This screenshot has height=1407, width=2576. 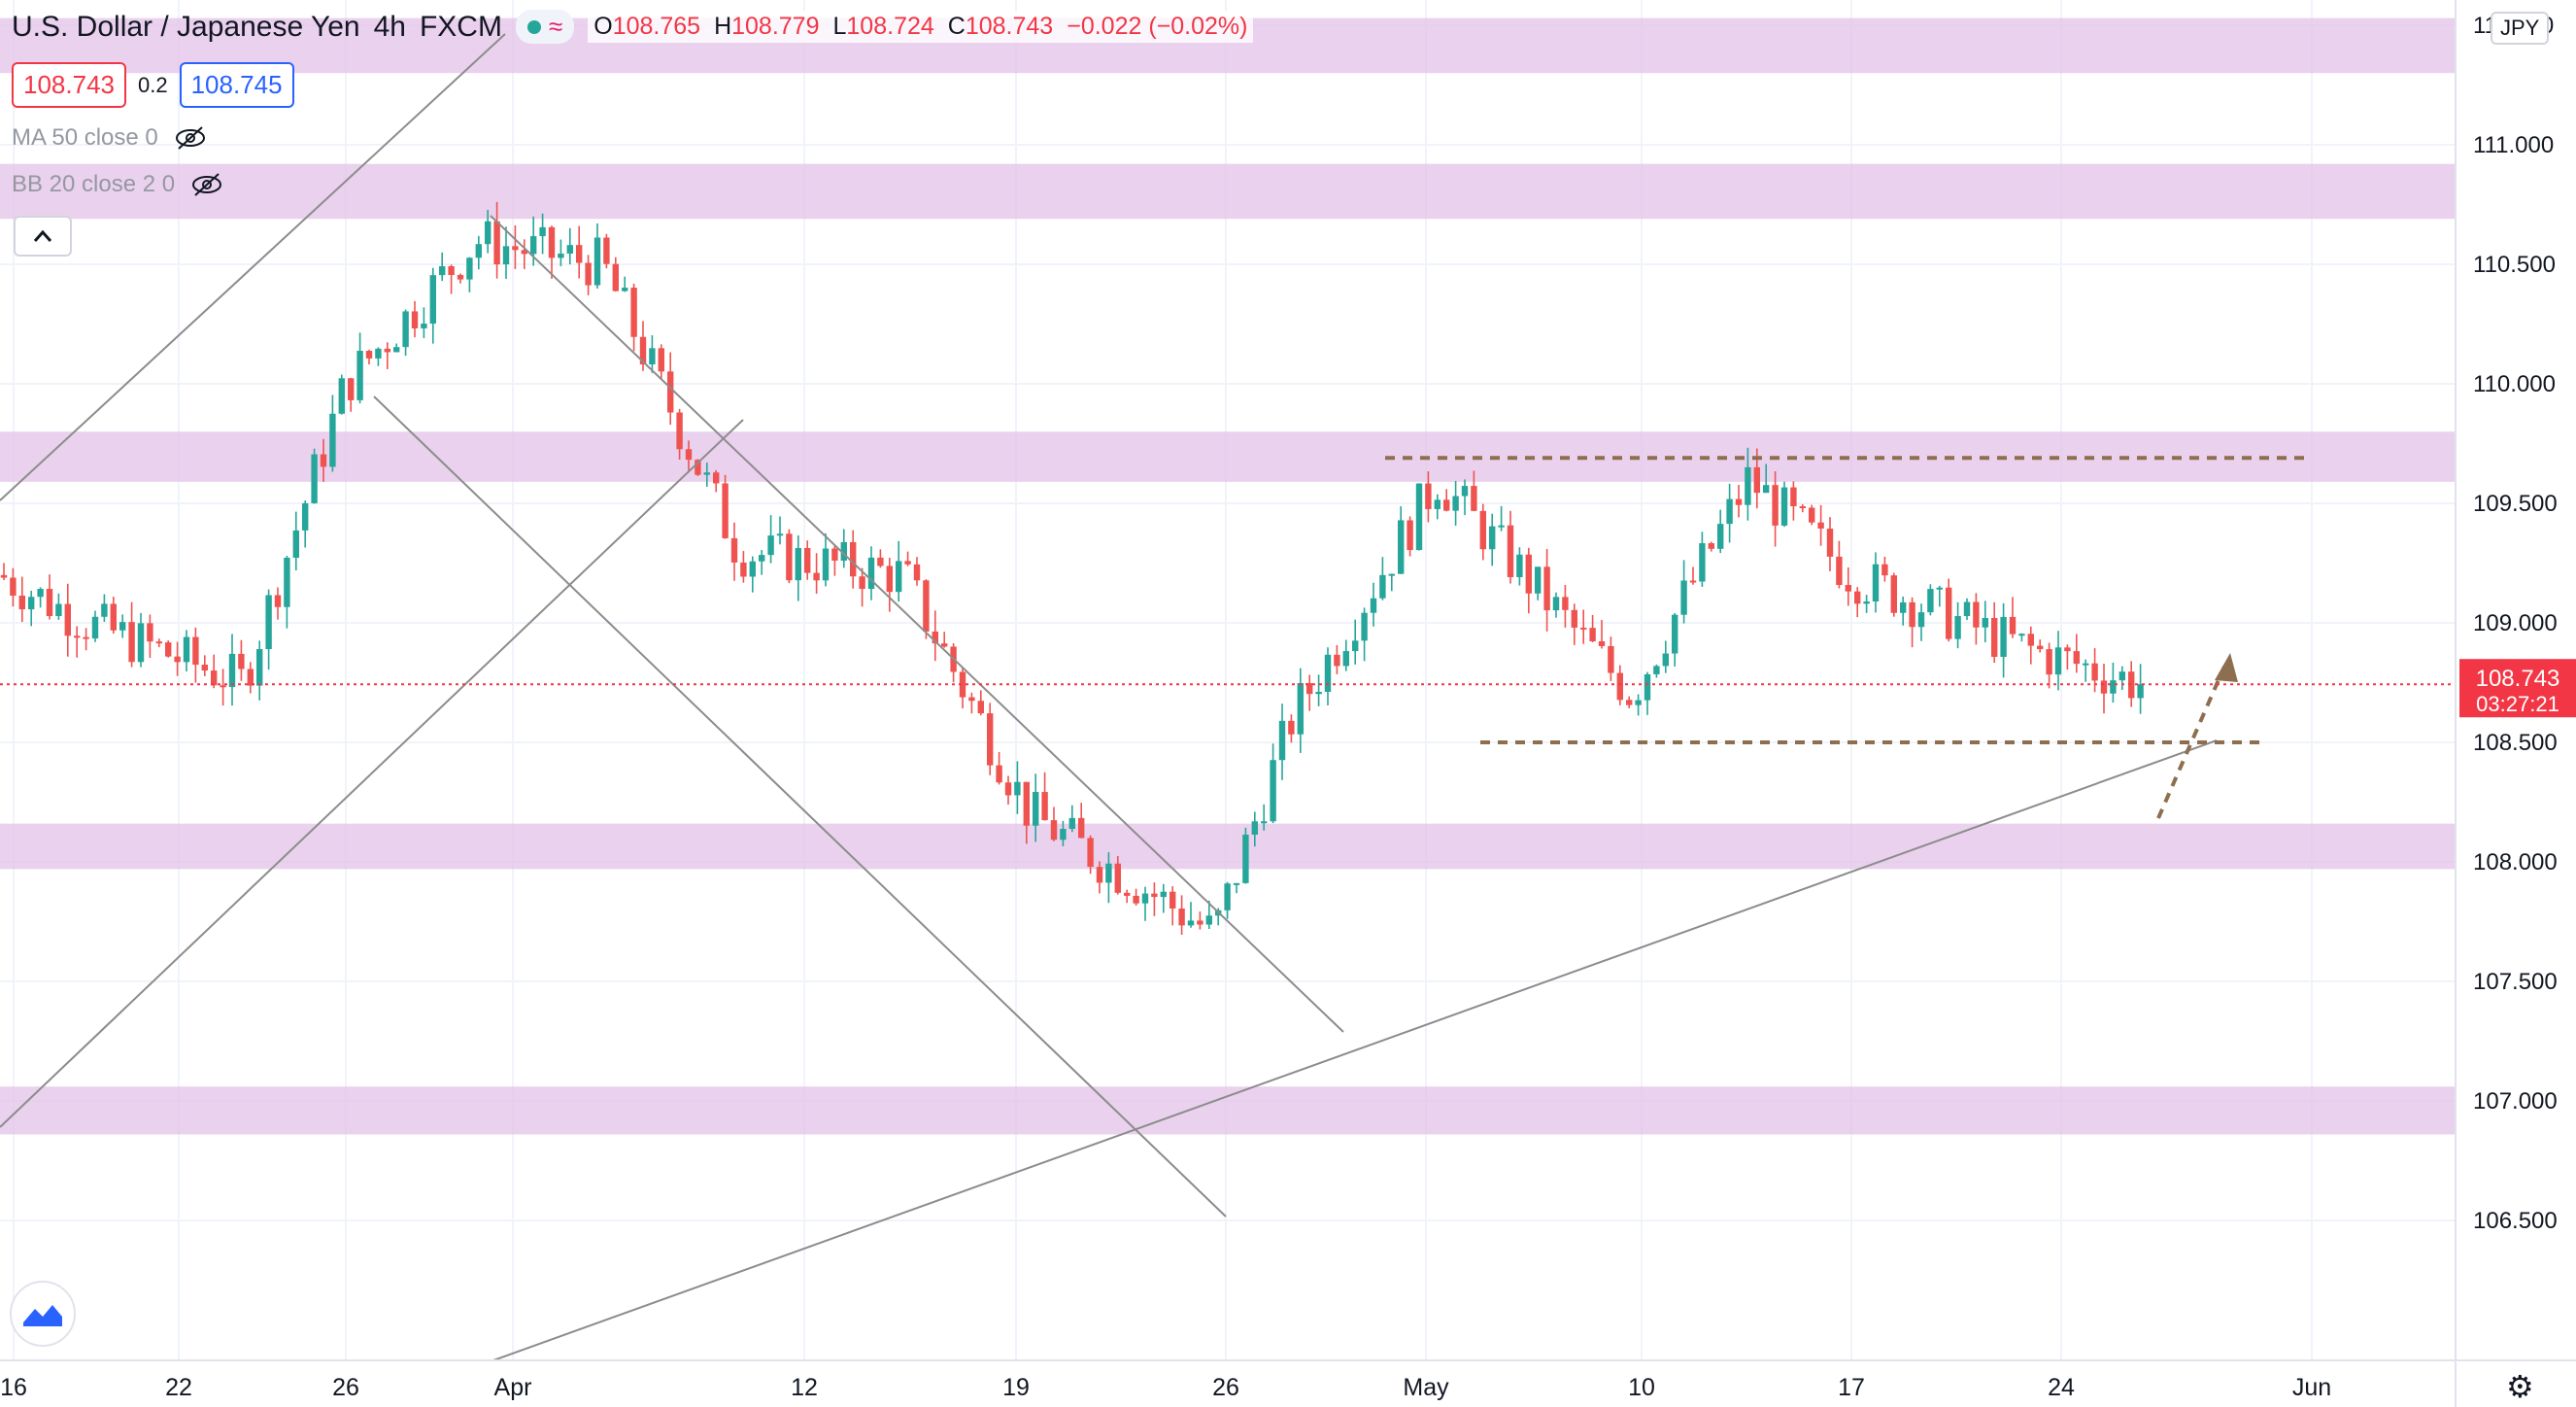 What do you see at coordinates (117, 185) in the screenshot?
I see `indicator-bb: BB 20 close 2 0` at bounding box center [117, 185].